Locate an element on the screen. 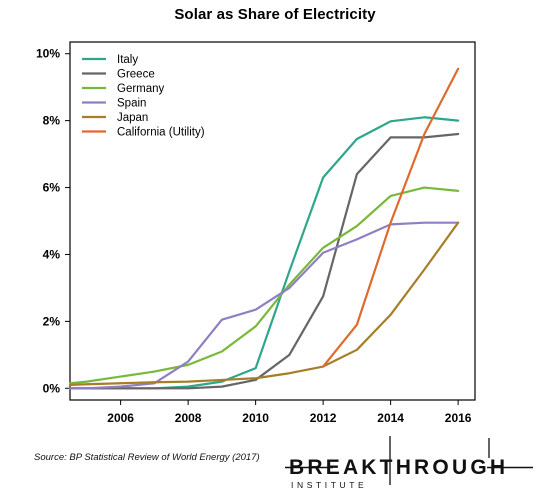  legend-label-spain: Spain is located at coordinates (131, 104).